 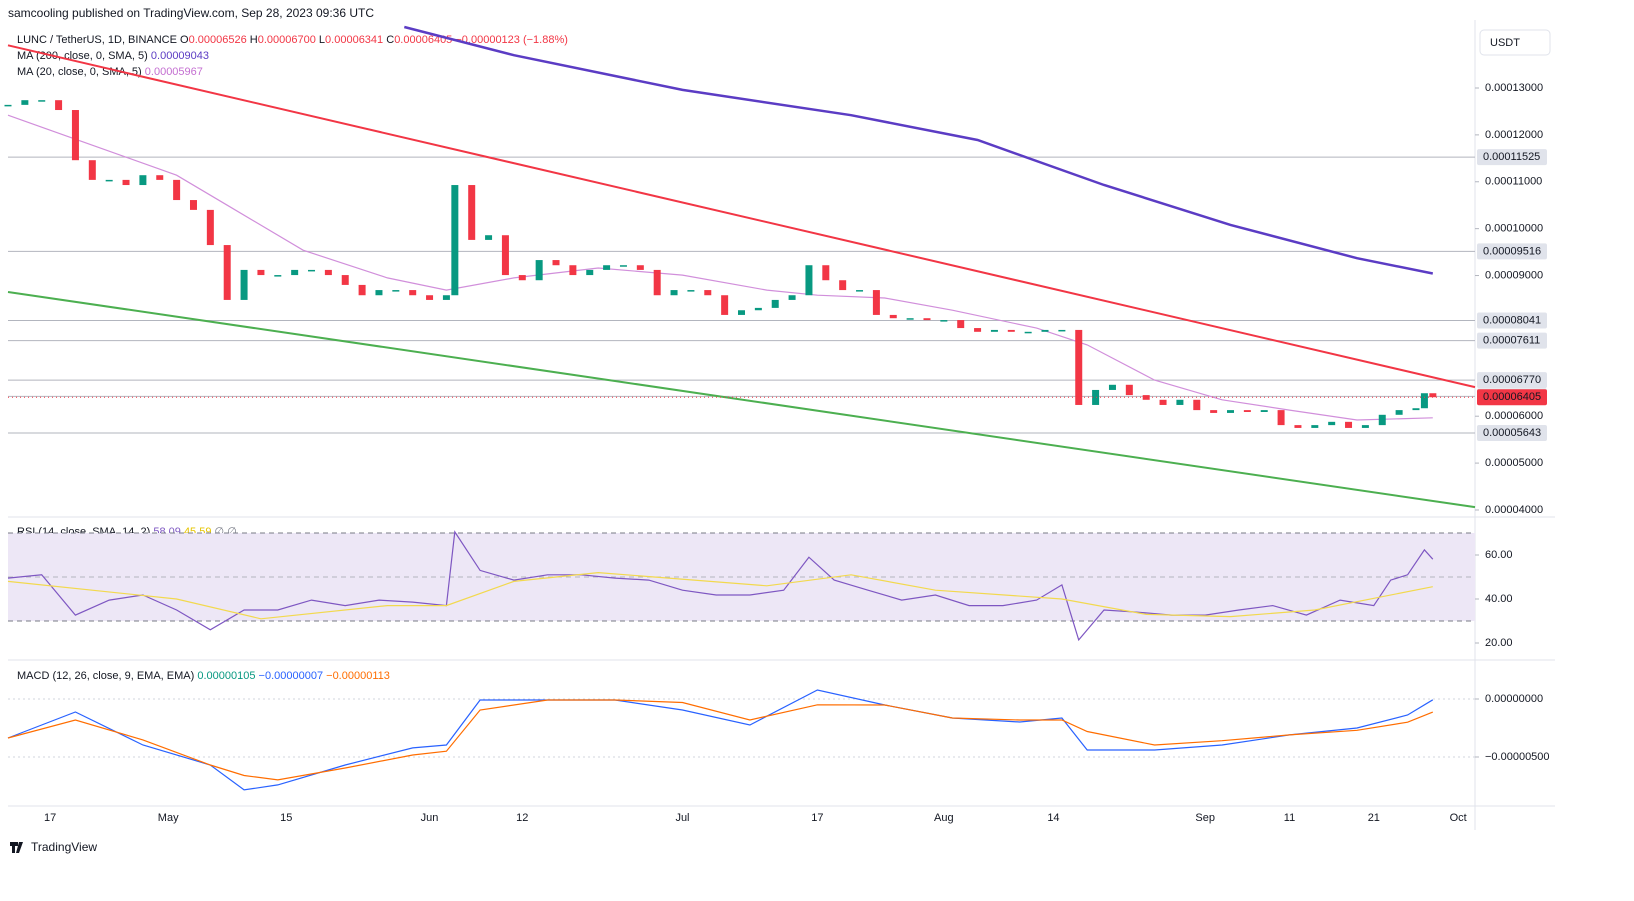 I want to click on level-label: 0.00011525, so click(x=1511, y=157).